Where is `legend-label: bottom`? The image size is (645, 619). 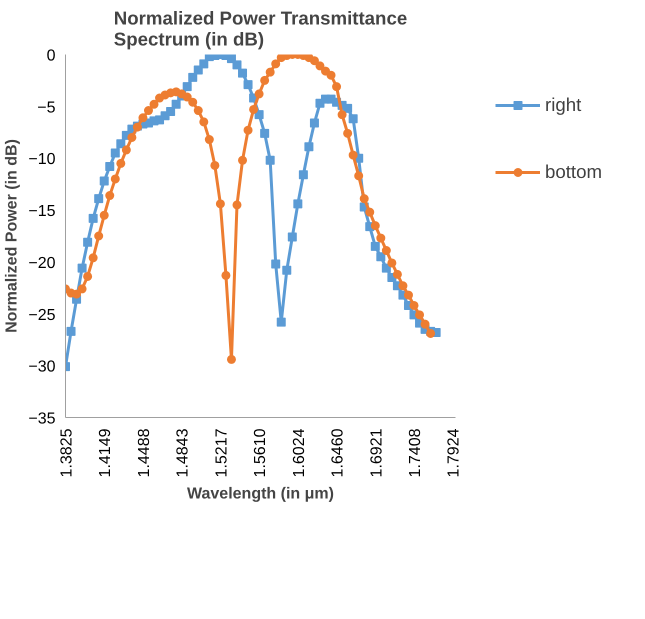
legend-label: bottom is located at coordinates (573, 172).